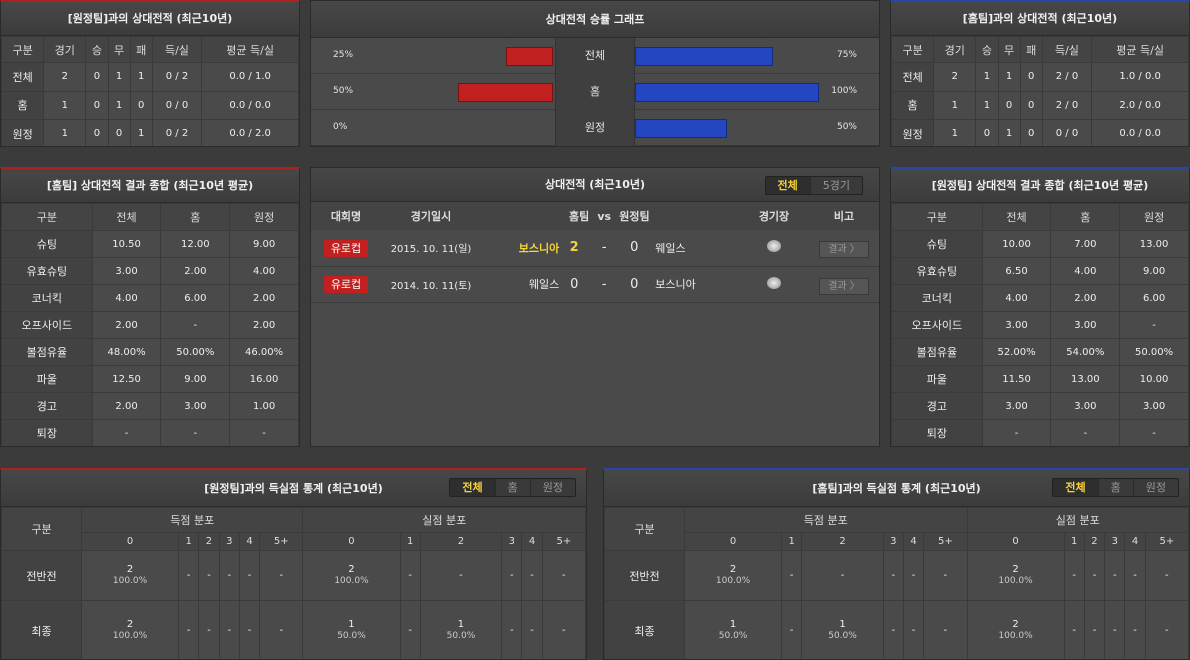 The image size is (1190, 660). Describe the element at coordinates (23, 105) in the screenshot. I see `row-label: 홈` at that location.